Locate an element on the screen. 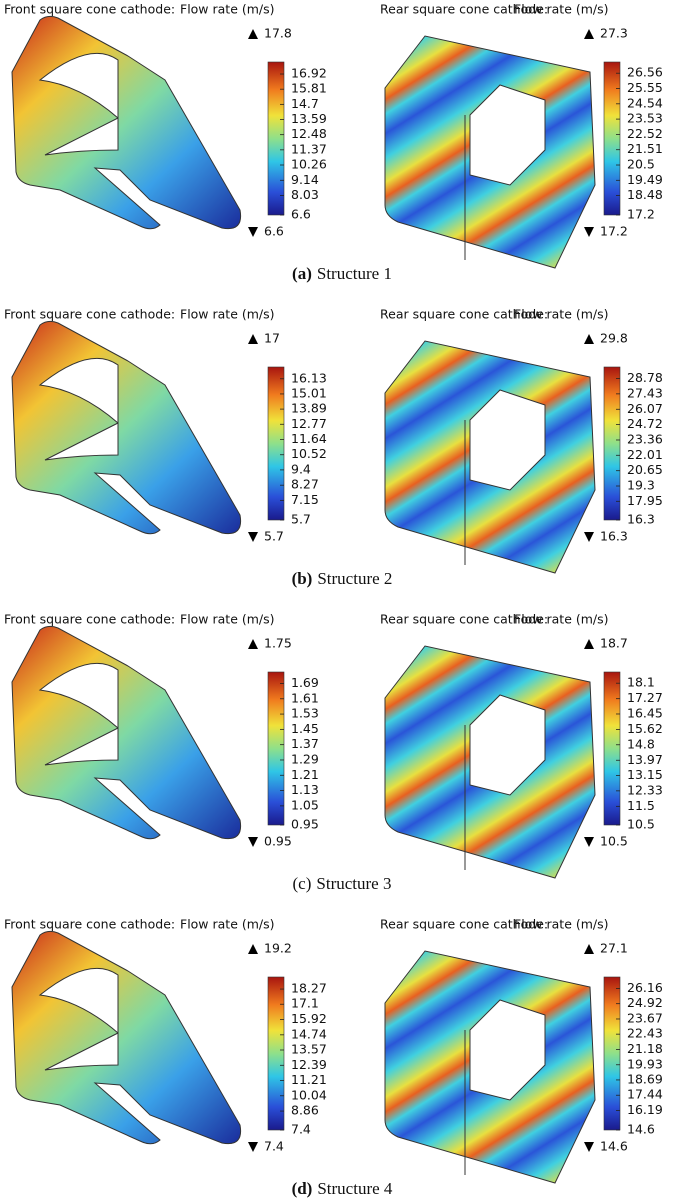 Image resolution: width=685 pixels, height=1199 pixels. max-label: 17.8 is located at coordinates (278, 33).